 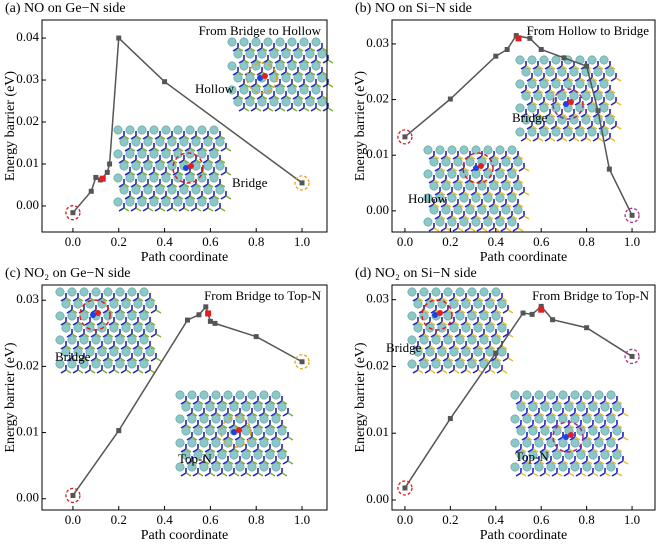 What do you see at coordinates (172, 168) in the screenshot?
I see `inset-structure` at bounding box center [172, 168].